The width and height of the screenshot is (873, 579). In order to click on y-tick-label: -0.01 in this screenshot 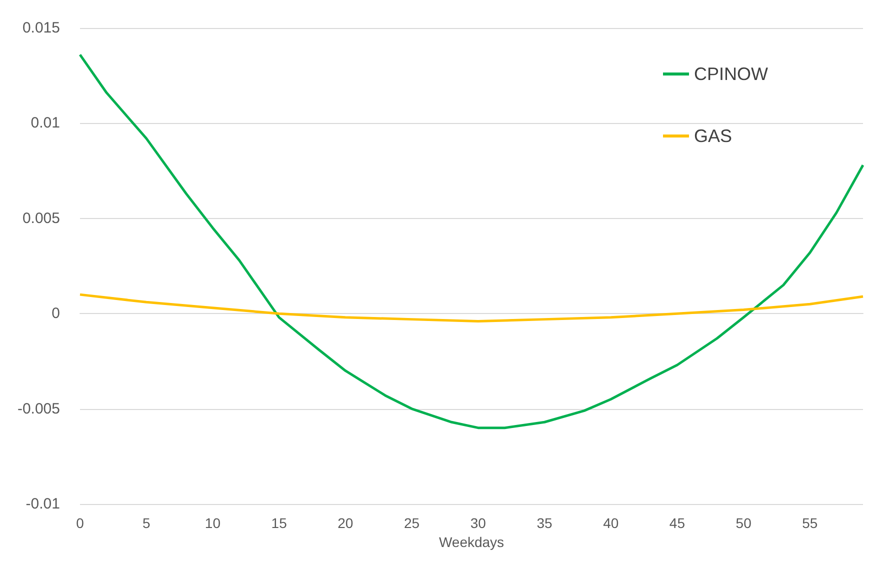, I will do `click(43, 504)`.